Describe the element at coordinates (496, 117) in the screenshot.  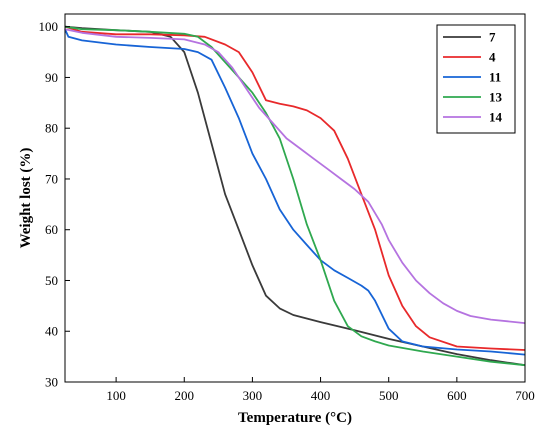
I see `legend-label-14: 14` at that location.